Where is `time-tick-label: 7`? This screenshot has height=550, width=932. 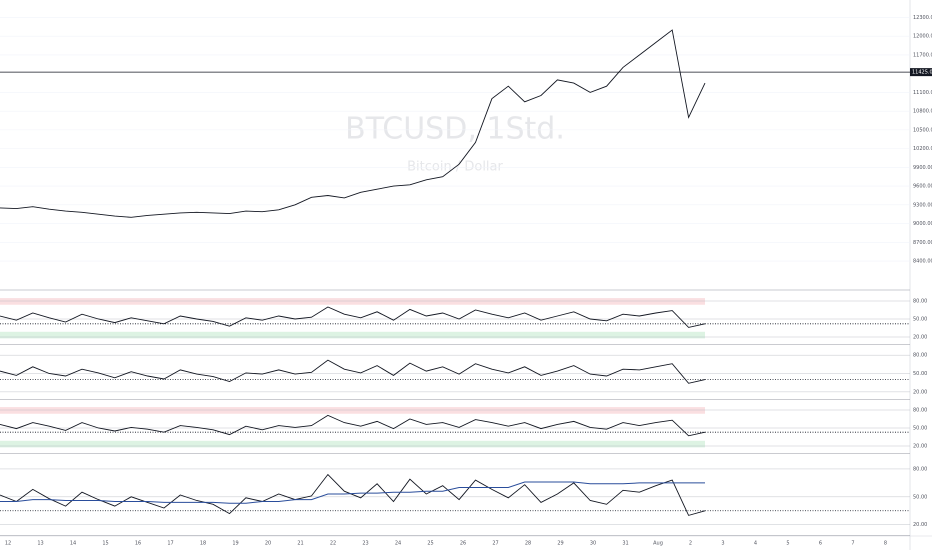 time-tick-label: 7 is located at coordinates (852, 544).